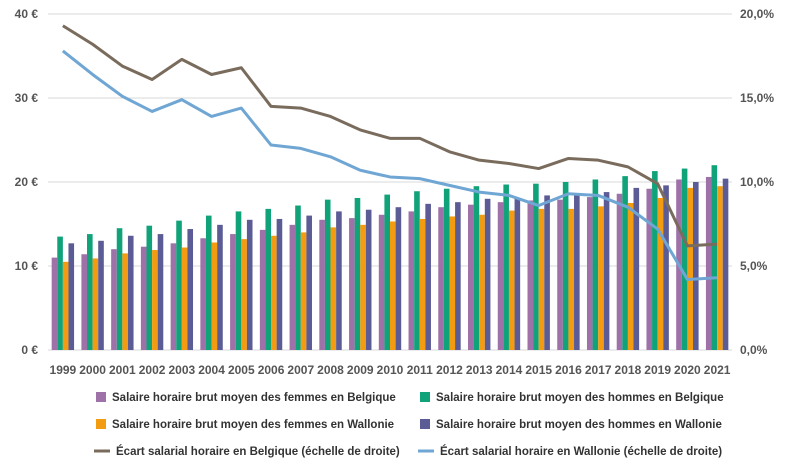 The height and width of the screenshot is (472, 800). I want to click on x-tick-label: 2011, so click(420, 370).